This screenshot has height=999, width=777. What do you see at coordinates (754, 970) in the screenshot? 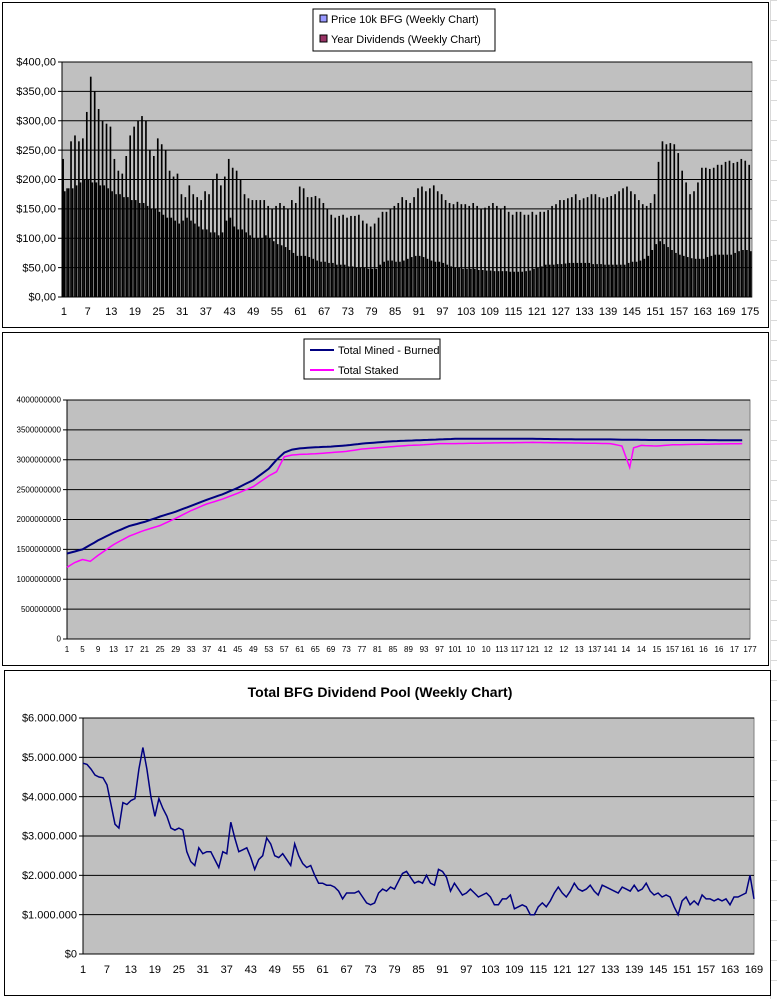
I see `chart3-xtick-label: 169` at bounding box center [754, 970].